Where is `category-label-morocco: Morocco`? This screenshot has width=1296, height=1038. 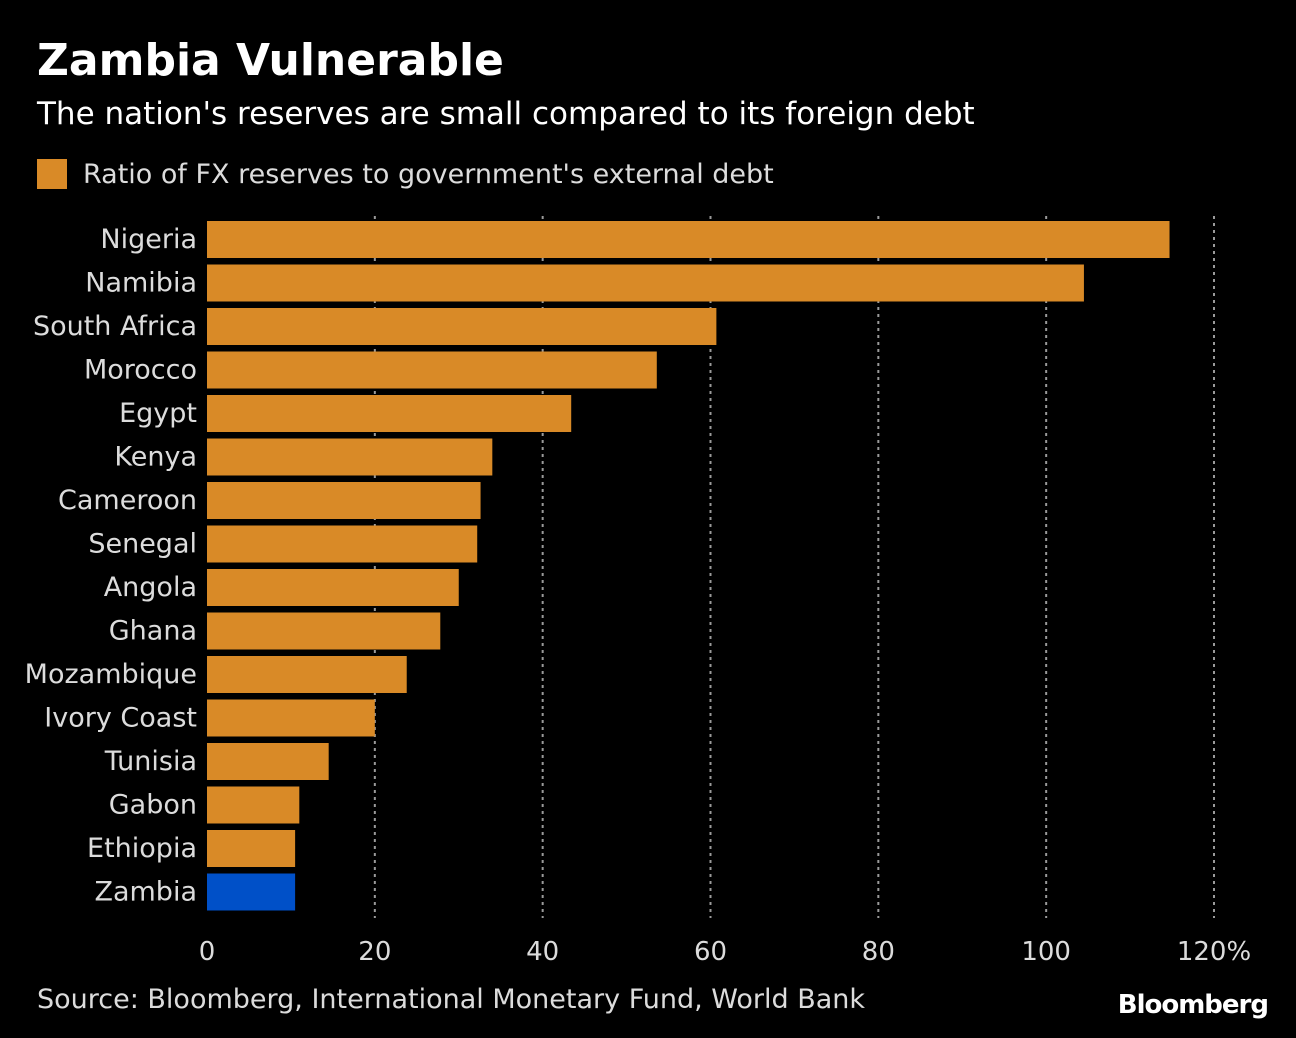
category-label-morocco: Morocco is located at coordinates (140, 370).